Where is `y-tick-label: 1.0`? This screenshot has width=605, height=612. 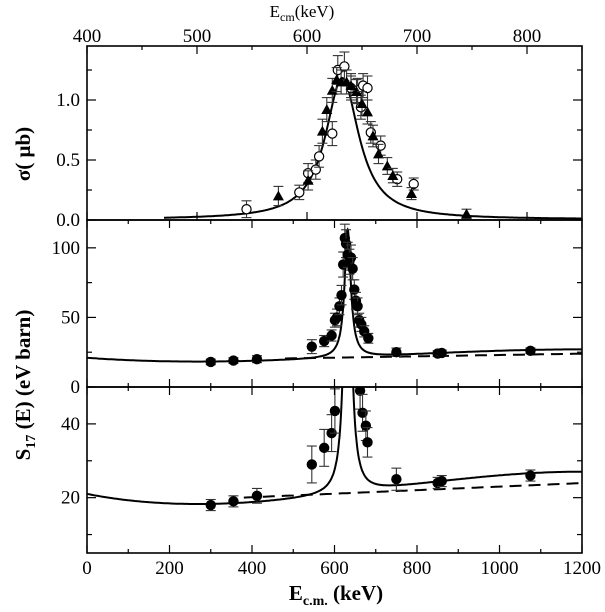
y-tick-label: 1.0 is located at coordinates (68, 100).